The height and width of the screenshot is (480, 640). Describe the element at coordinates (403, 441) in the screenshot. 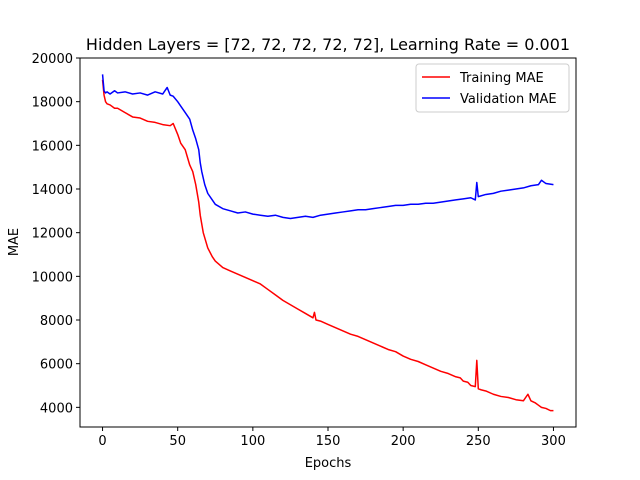

I see `x-tick-label: 200` at that location.